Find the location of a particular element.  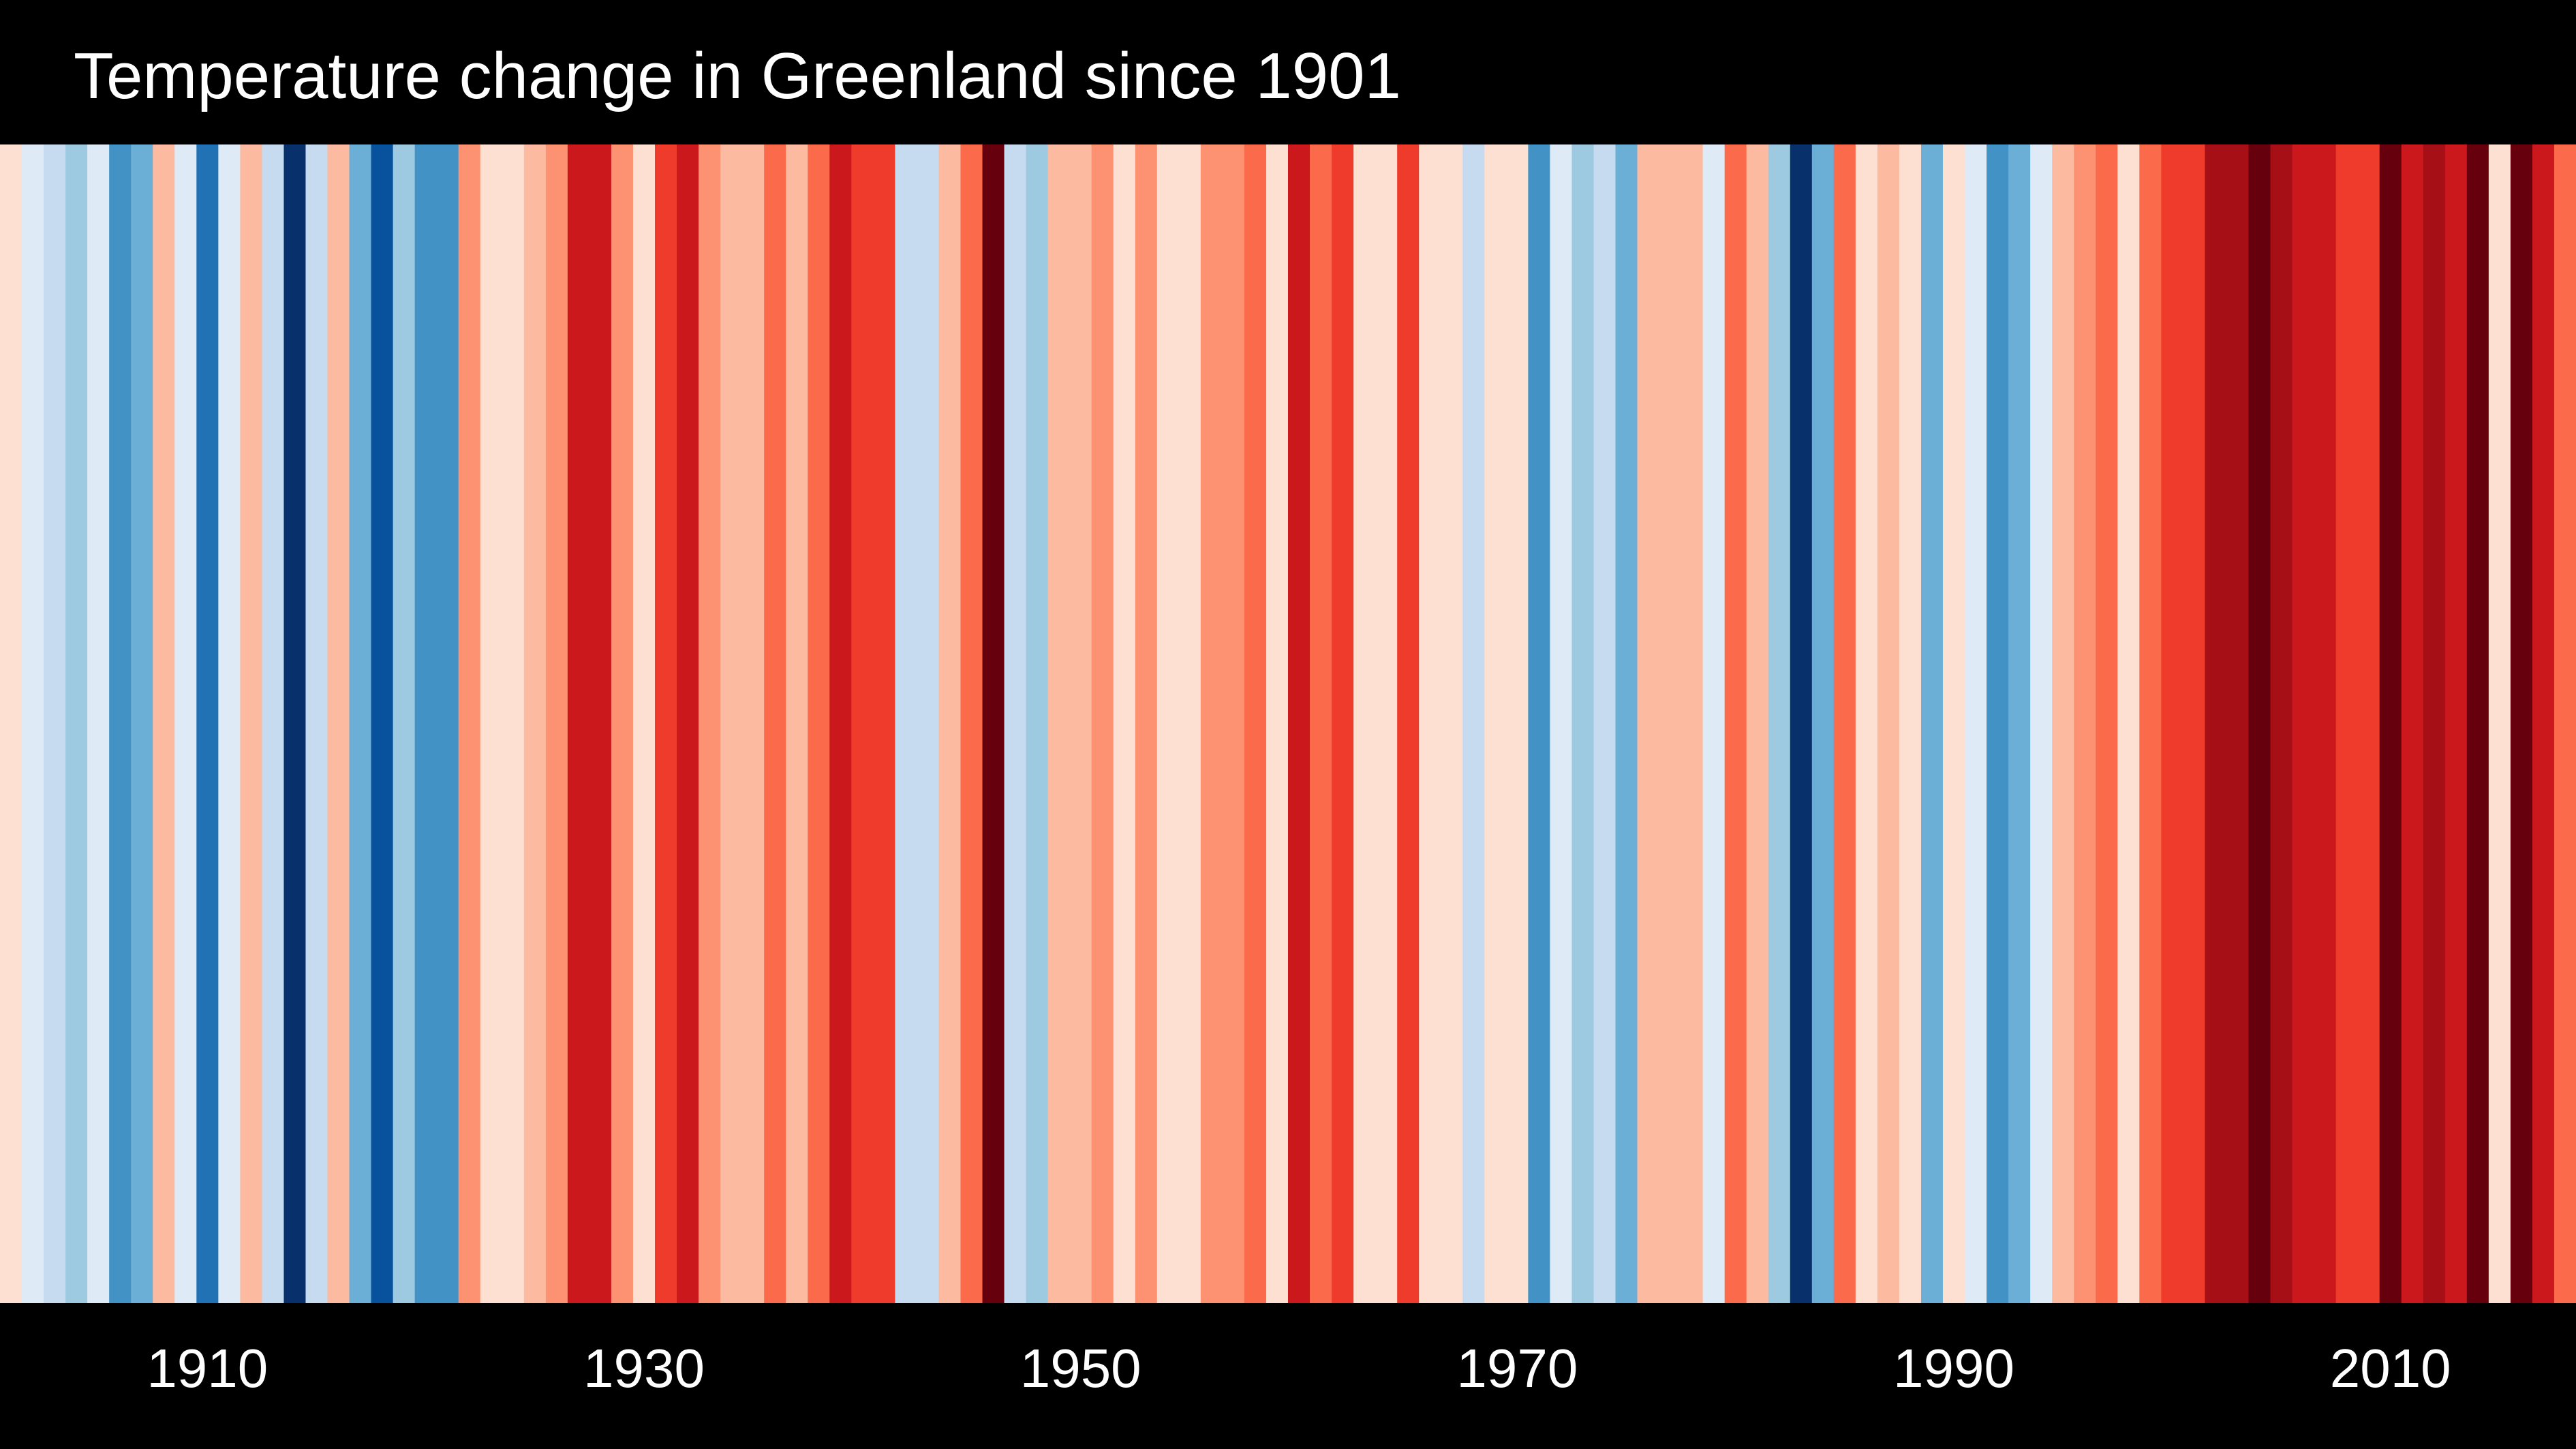

stripe-1919 is located at coordinates (404, 723).